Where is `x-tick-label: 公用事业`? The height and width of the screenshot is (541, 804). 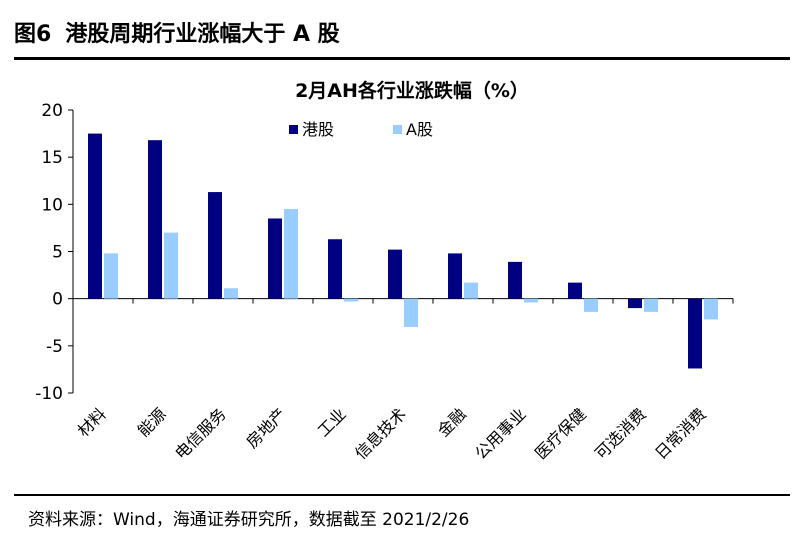
x-tick-label: 公用事业 is located at coordinates (500, 433).